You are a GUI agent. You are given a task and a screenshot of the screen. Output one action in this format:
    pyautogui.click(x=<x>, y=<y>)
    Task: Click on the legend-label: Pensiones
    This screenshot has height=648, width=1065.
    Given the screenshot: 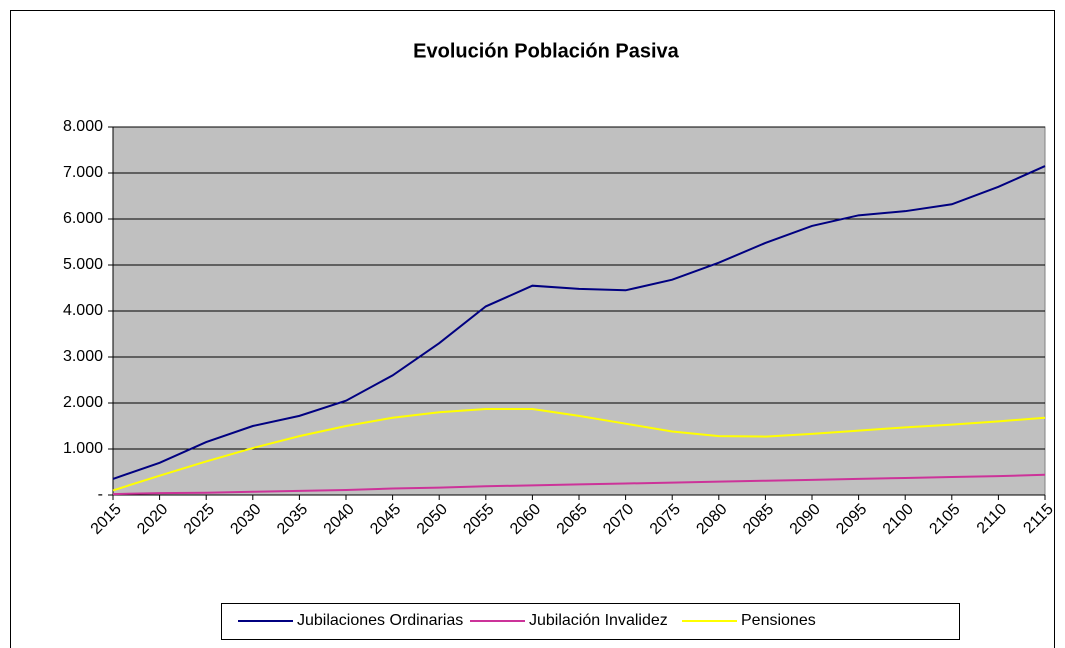 What is the action you would take?
    pyautogui.click(x=778, y=620)
    